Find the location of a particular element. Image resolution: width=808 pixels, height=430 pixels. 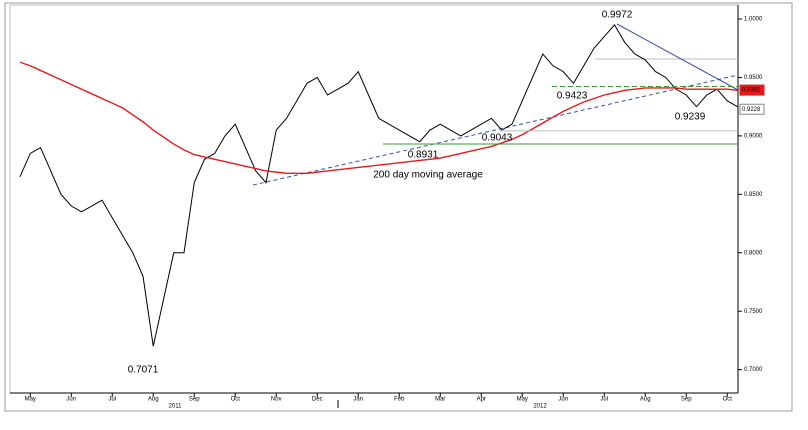

x-tick-label: Dec is located at coordinates (317, 400).